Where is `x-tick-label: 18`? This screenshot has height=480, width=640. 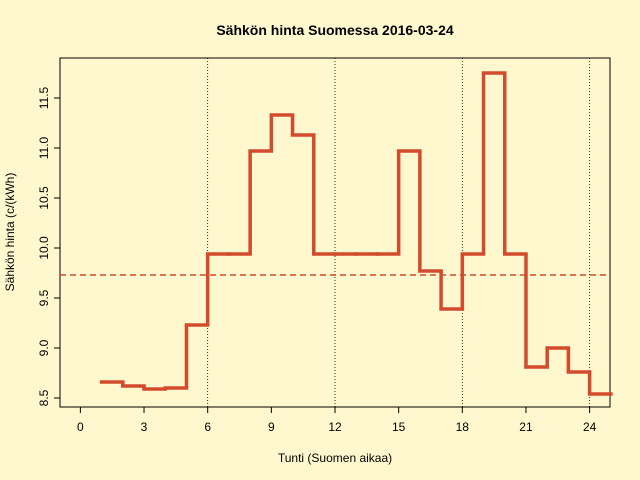
x-tick-label: 18 is located at coordinates (463, 427).